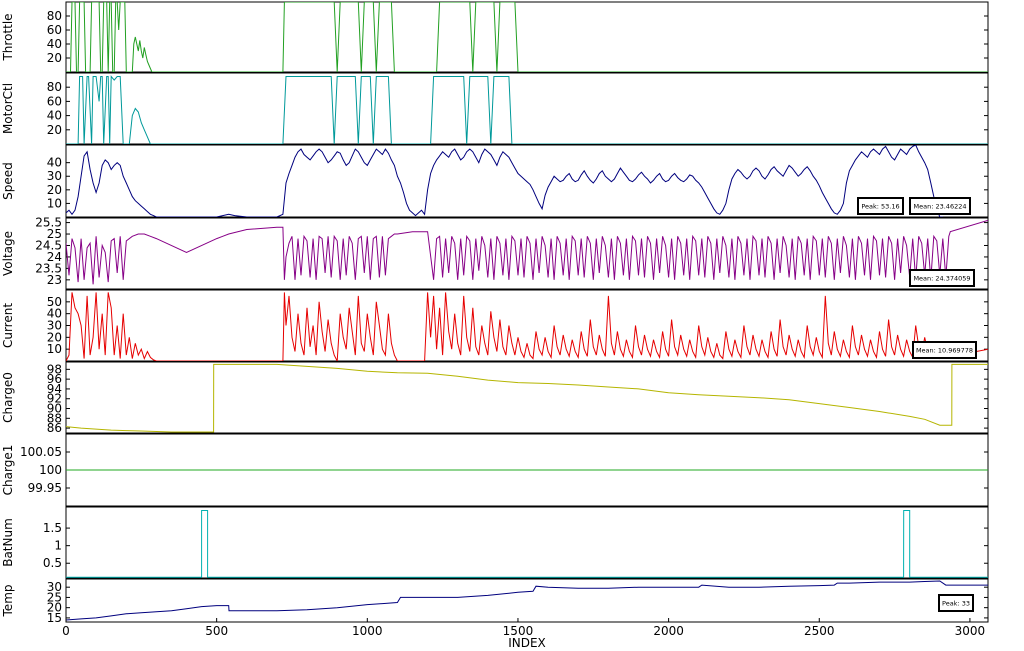 The image size is (1024, 651). I want to click on y-tick-label: 100.05, so click(41, 452).